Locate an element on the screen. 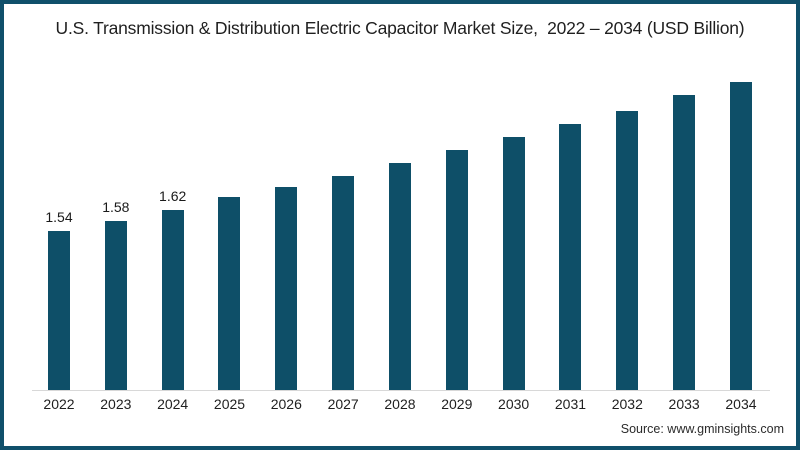  x-axis-tick-label-2031: 2031 is located at coordinates (570, 404).